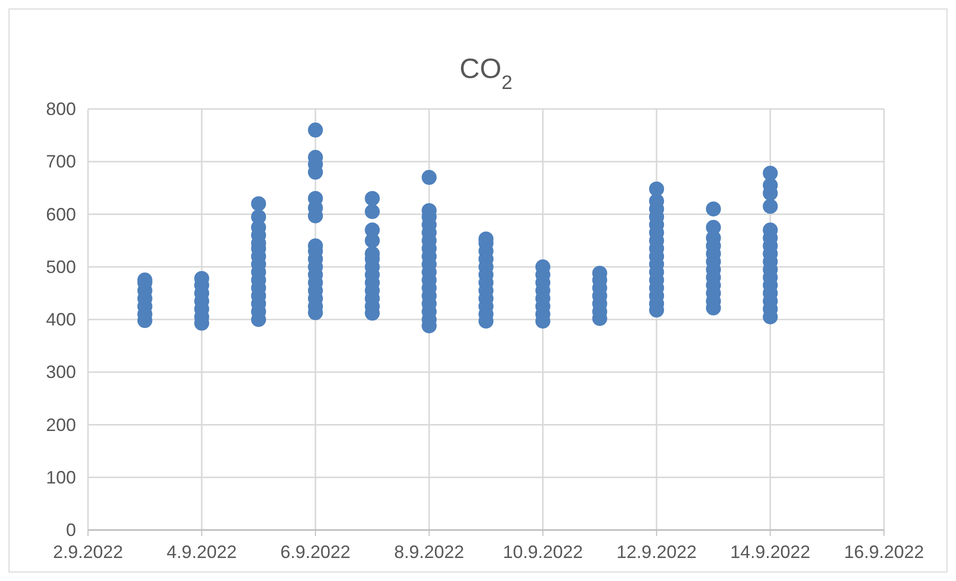 Image resolution: width=956 pixels, height=581 pixels. I want to click on x-tick-label: 10.9.2022, so click(542, 552).